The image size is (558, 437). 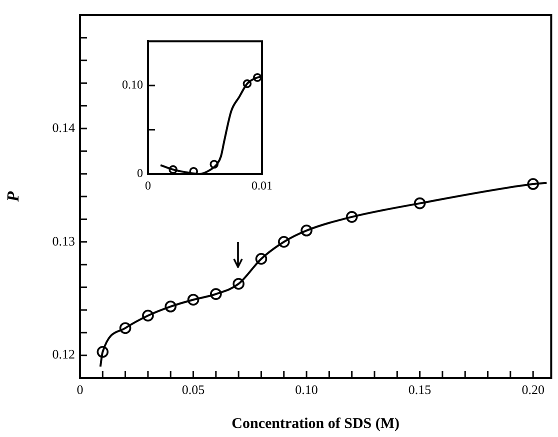 What do you see at coordinates (193, 390) in the screenshot?
I see `x-tick-label: 0.05` at bounding box center [193, 390].